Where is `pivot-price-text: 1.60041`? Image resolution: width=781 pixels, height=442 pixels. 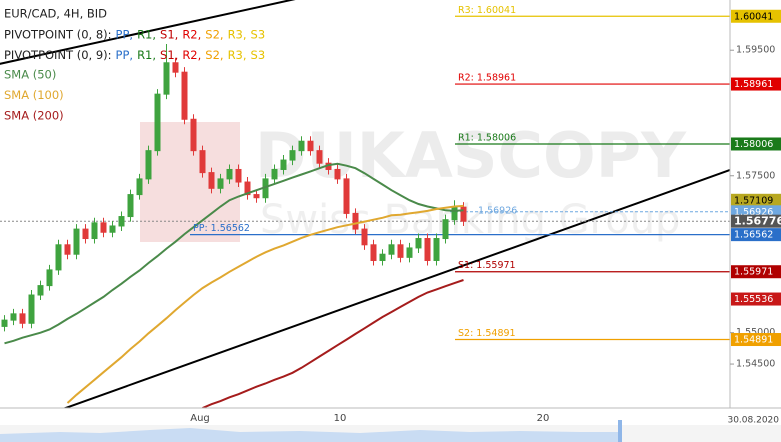 pivot-price-text: 1.60041 is located at coordinates (753, 16).